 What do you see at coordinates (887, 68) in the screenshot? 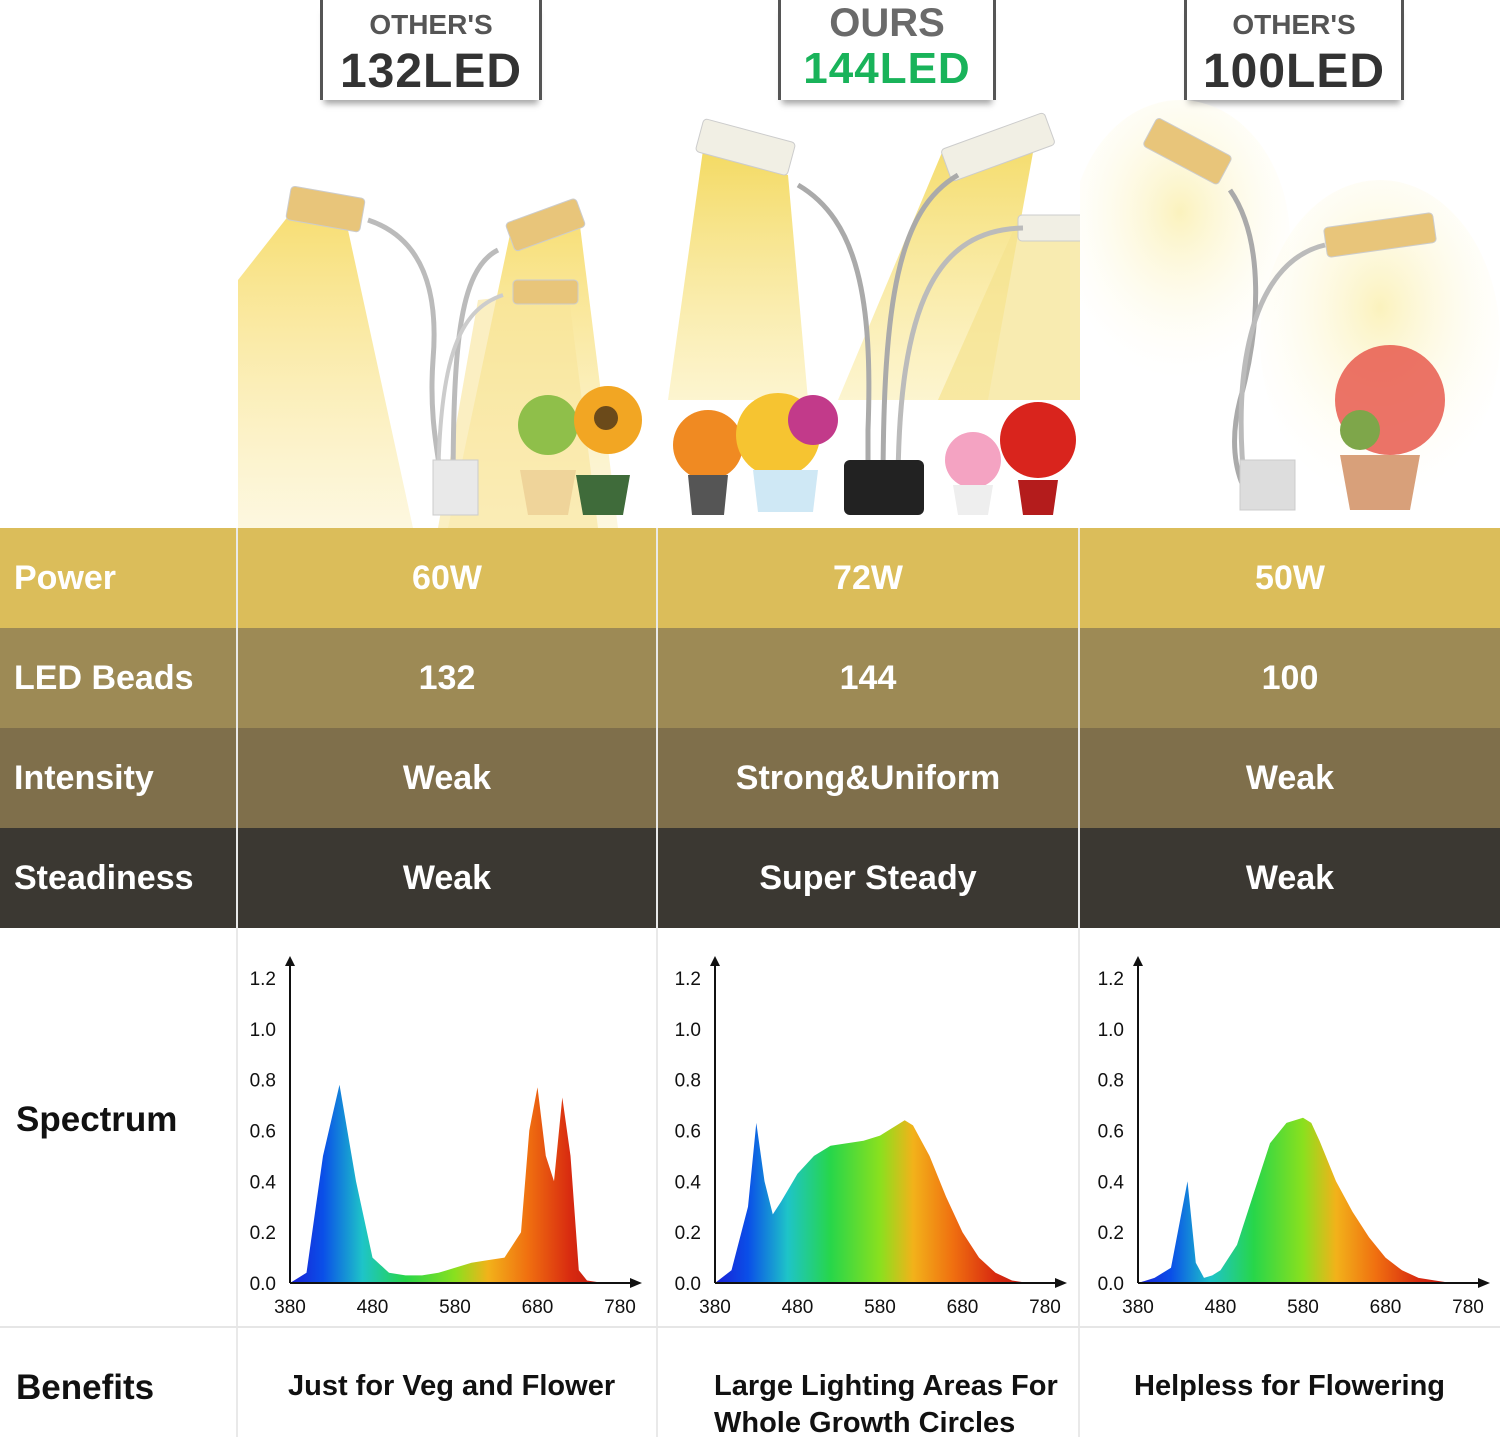
I see `badge-led-count: 144LED` at bounding box center [887, 68].